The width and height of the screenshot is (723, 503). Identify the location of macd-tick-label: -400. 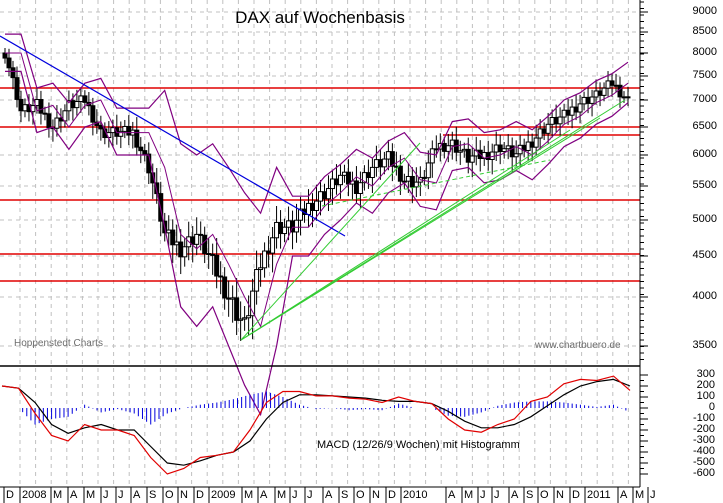
(703, 451).